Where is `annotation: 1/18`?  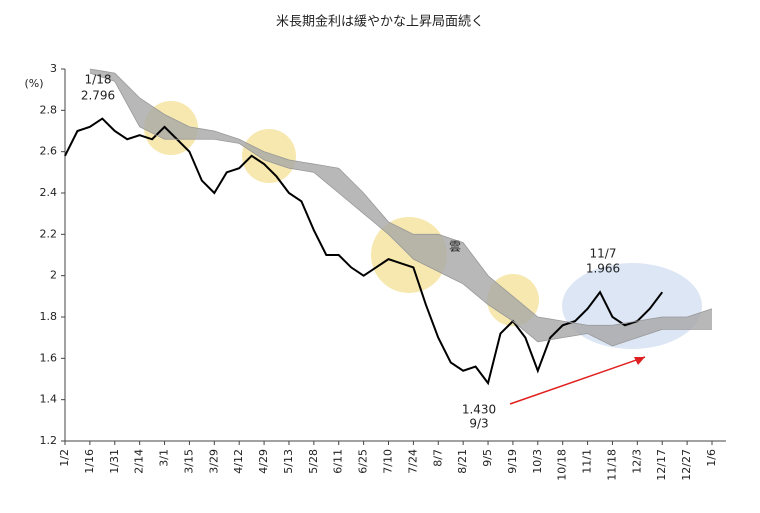
annotation: 1/18 is located at coordinates (98, 80).